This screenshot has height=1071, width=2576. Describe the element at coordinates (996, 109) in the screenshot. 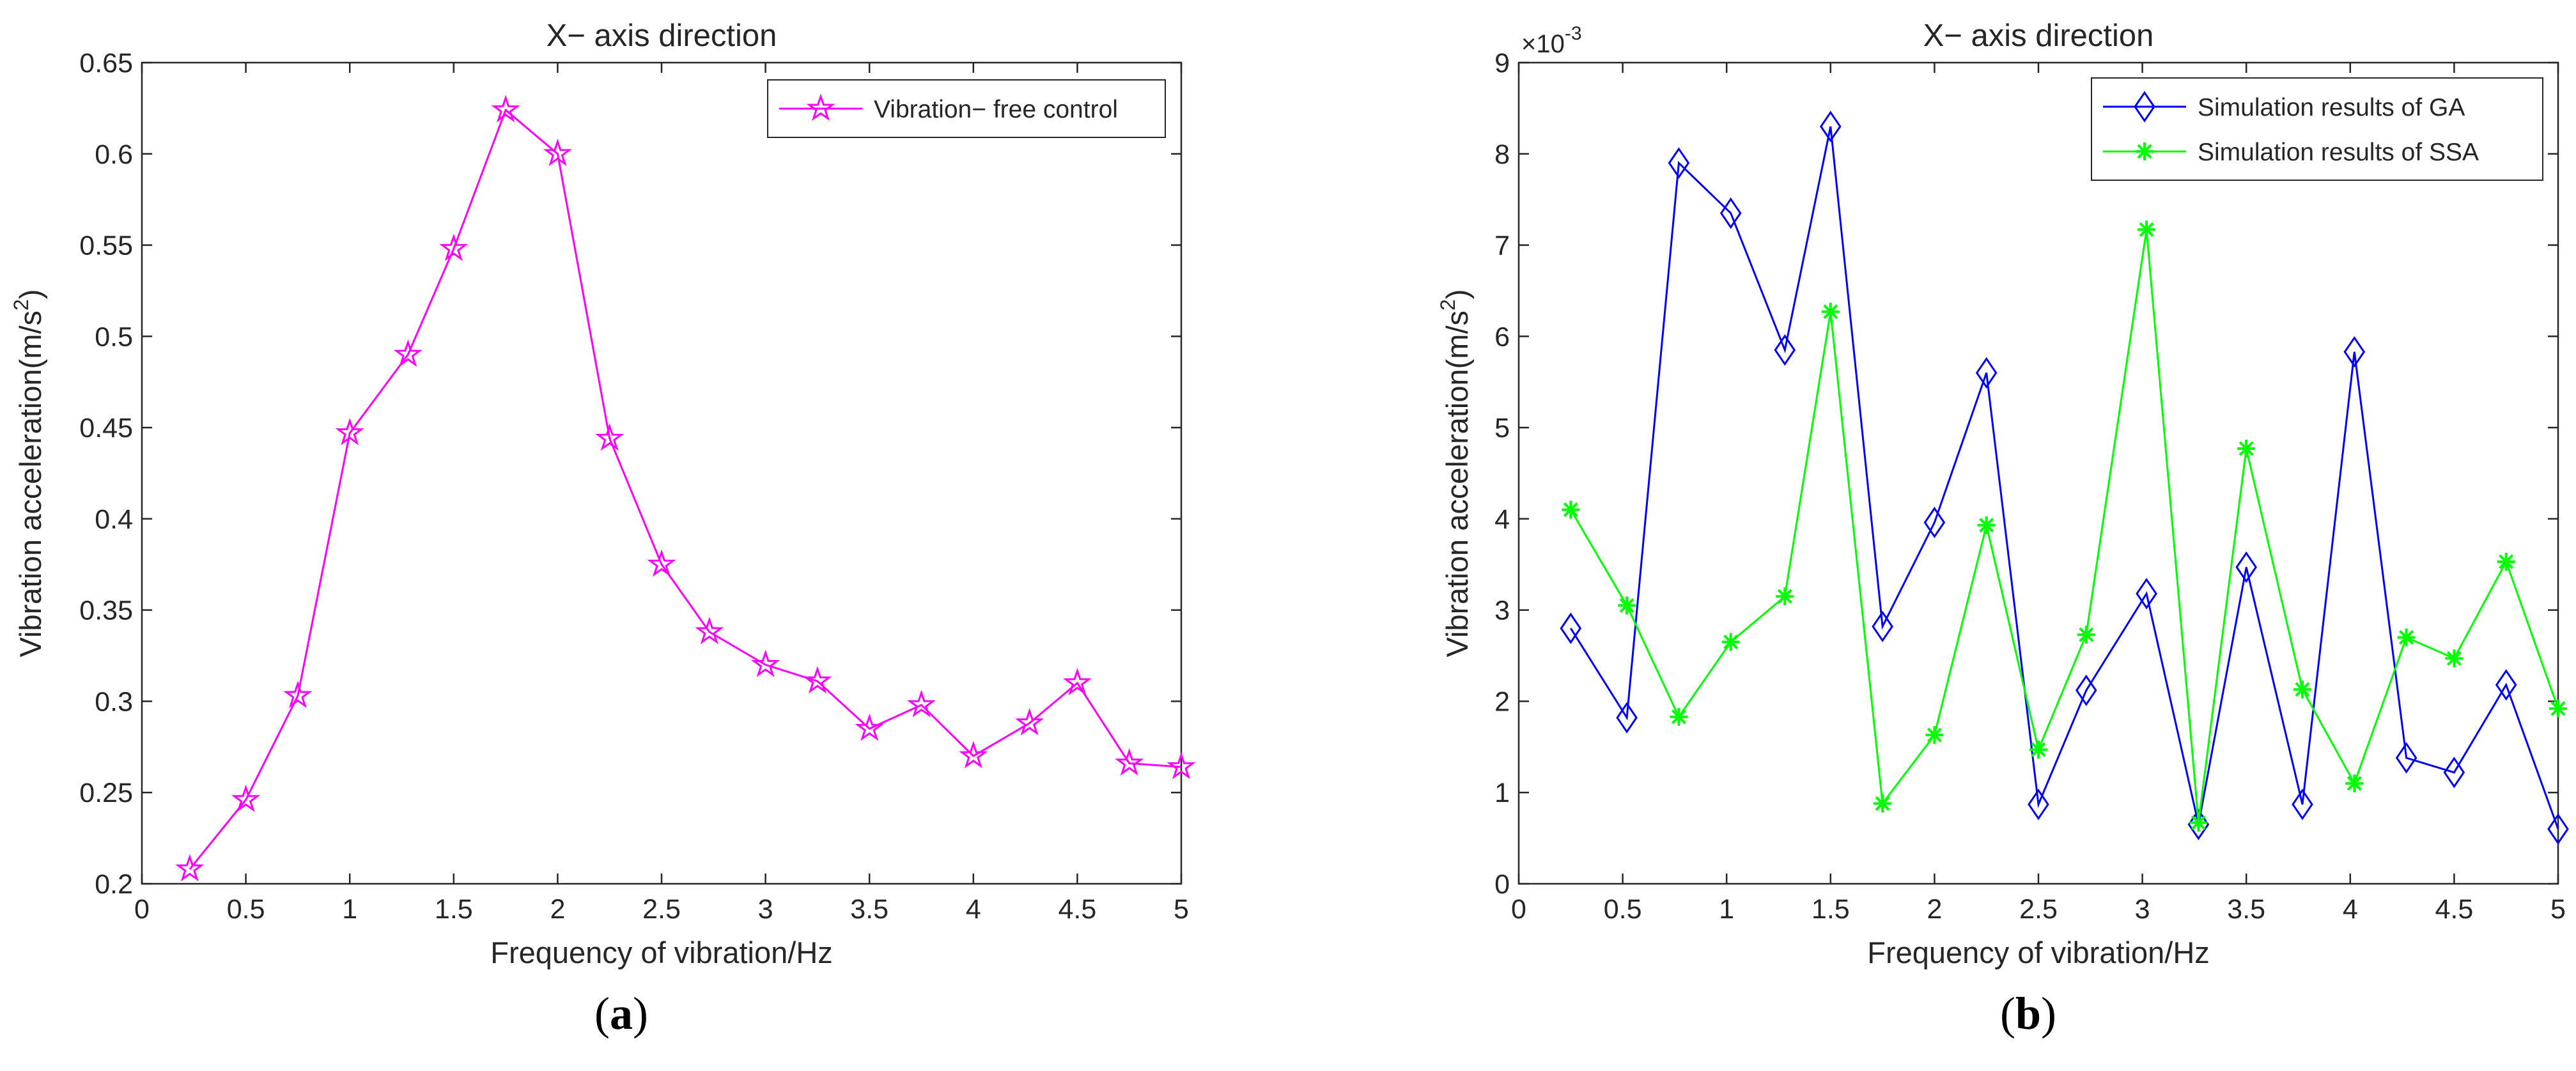

I see `legend-label: Vibration− free control` at that location.